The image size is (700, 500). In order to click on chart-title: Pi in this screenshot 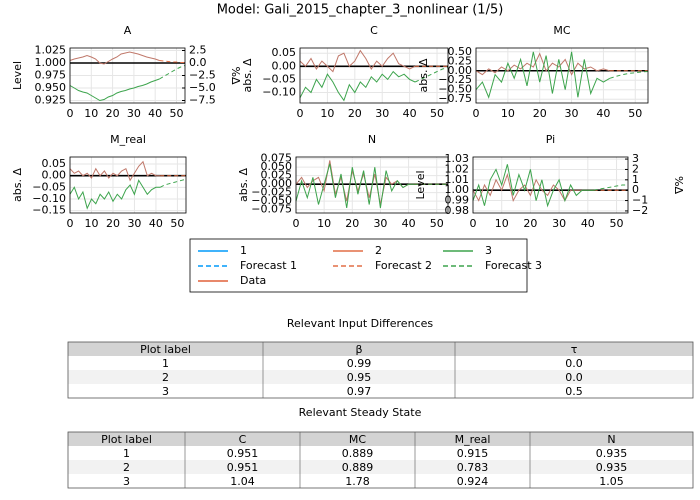, I will do `click(550, 139)`.